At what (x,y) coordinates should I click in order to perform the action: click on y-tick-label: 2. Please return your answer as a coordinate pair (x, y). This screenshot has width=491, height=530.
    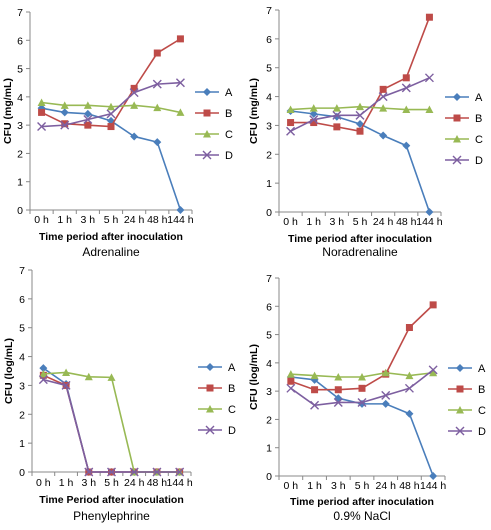
    Looking at the image, I should click on (20, 154).